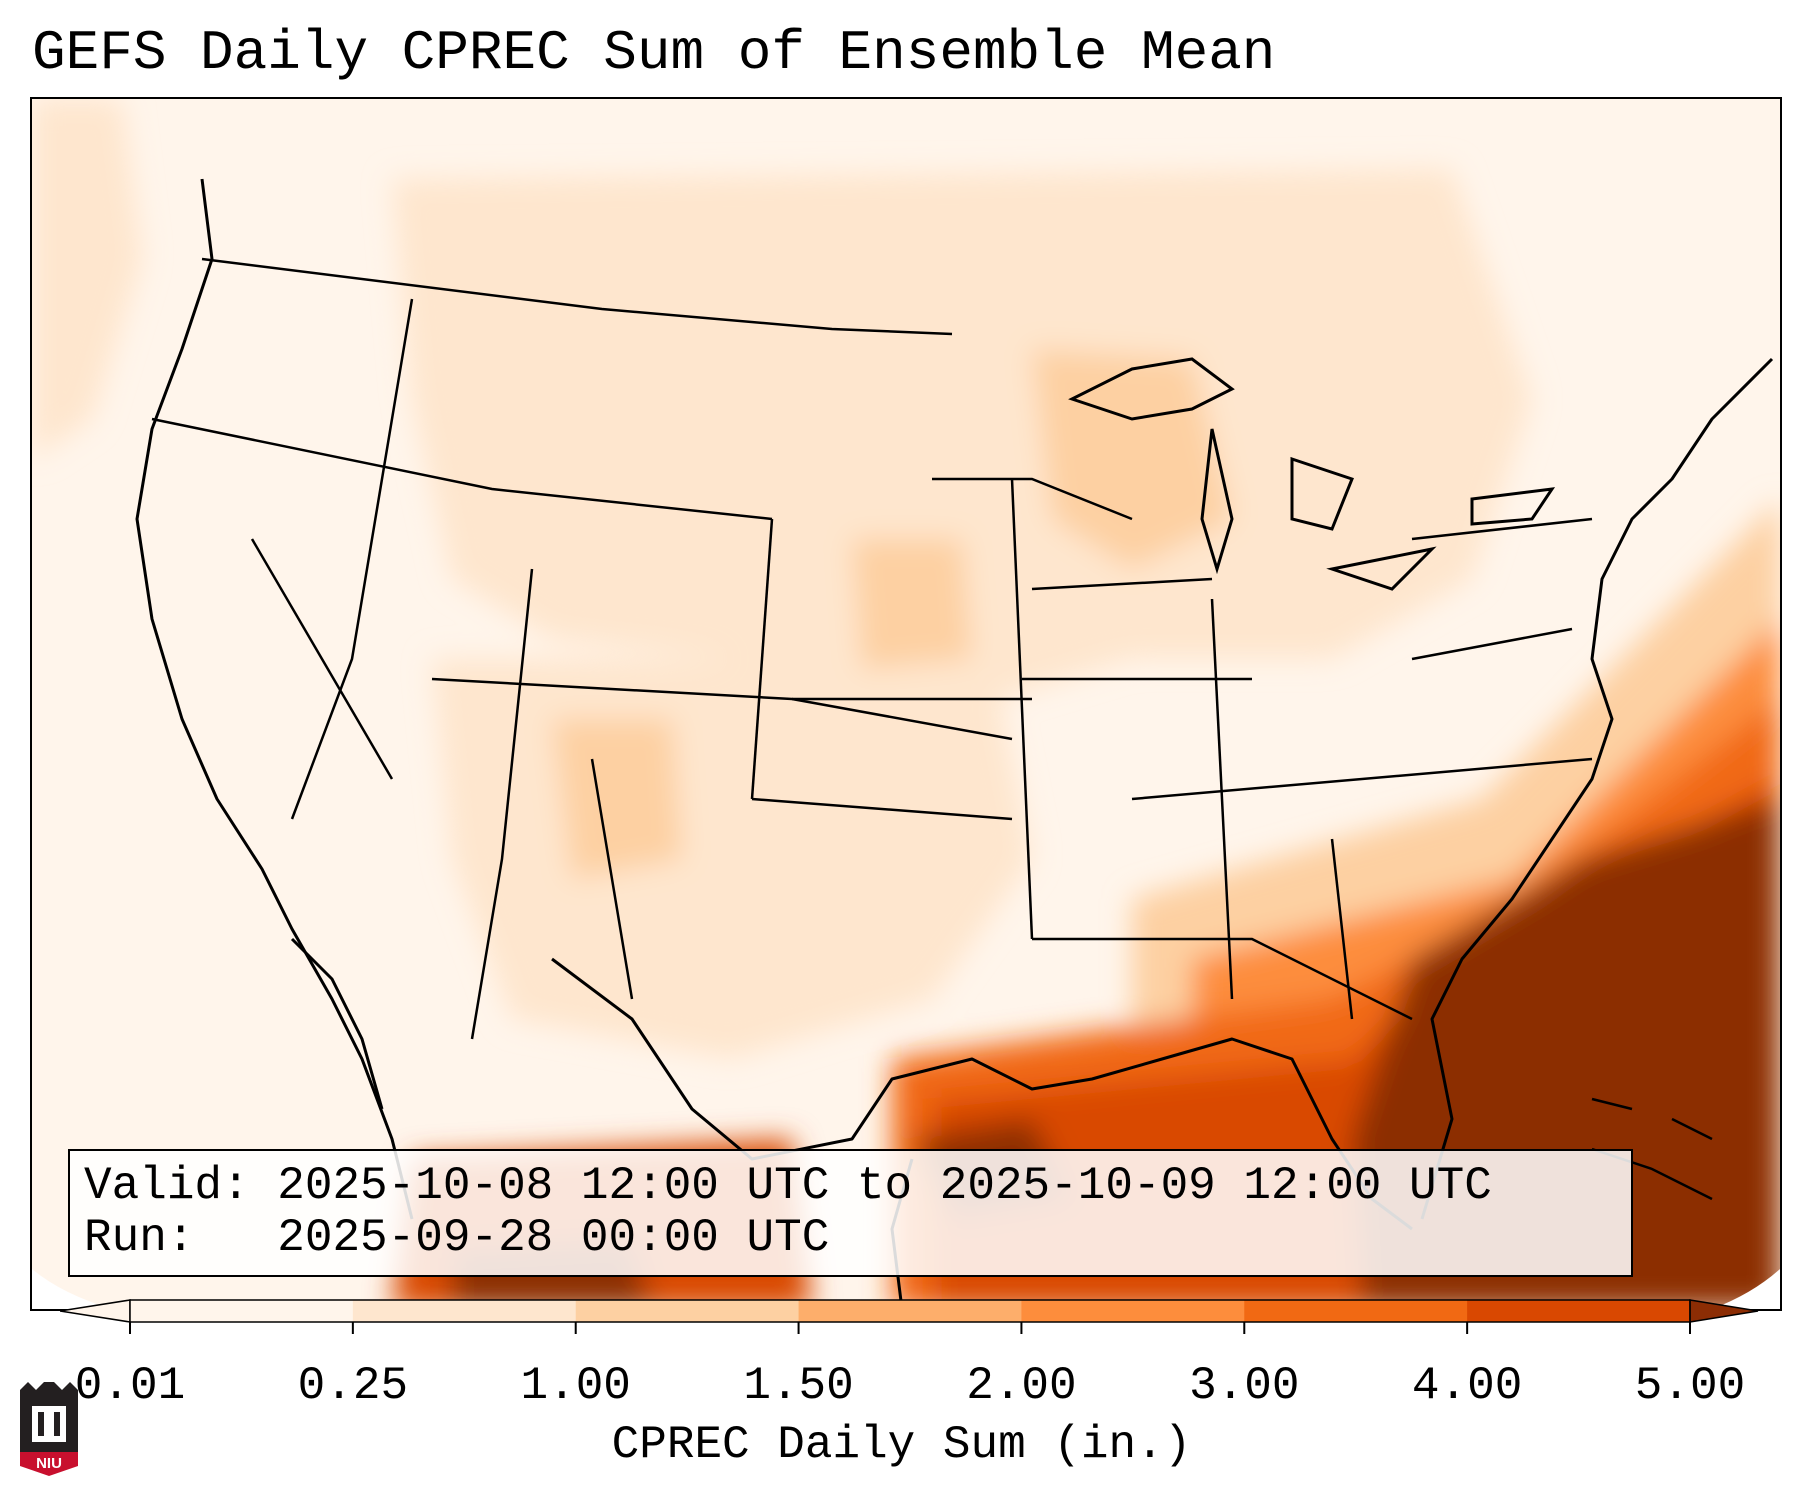 Image resolution: width=1803 pixels, height=1500 pixels. Describe the element at coordinates (1492, 644) in the screenshot. I see `border-line-n` at that location.